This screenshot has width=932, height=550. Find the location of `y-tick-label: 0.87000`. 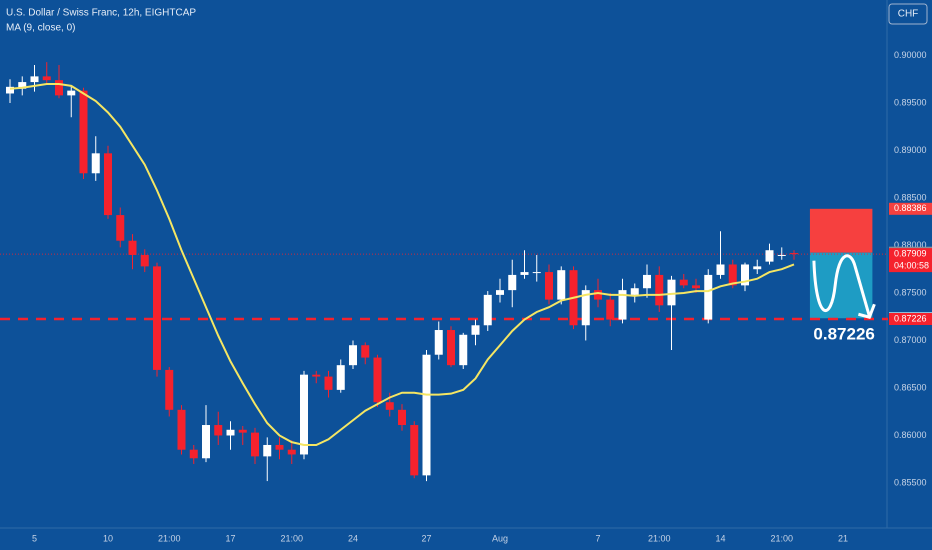

y-tick-label: 0.87000 is located at coordinates (910, 340).